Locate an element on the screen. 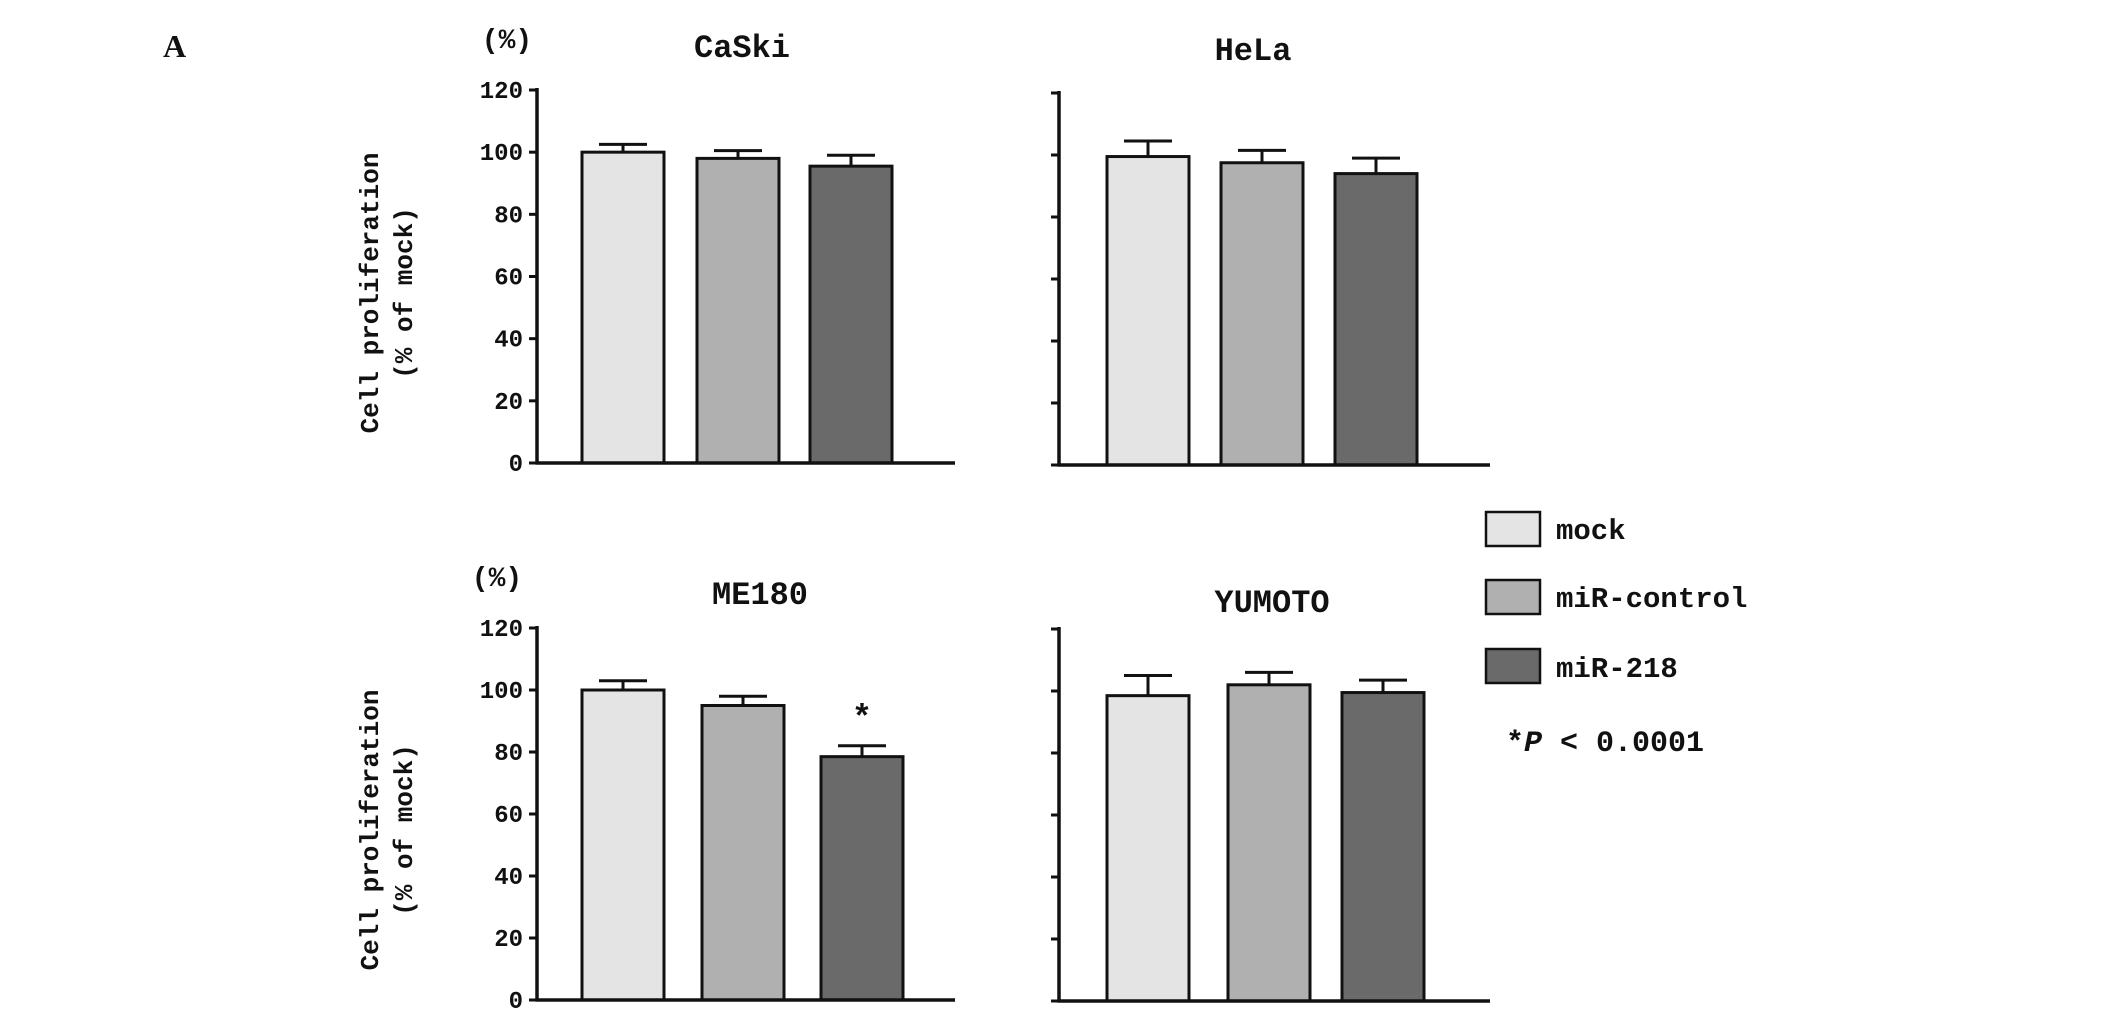  chart-title: ME180 is located at coordinates (760, 595).